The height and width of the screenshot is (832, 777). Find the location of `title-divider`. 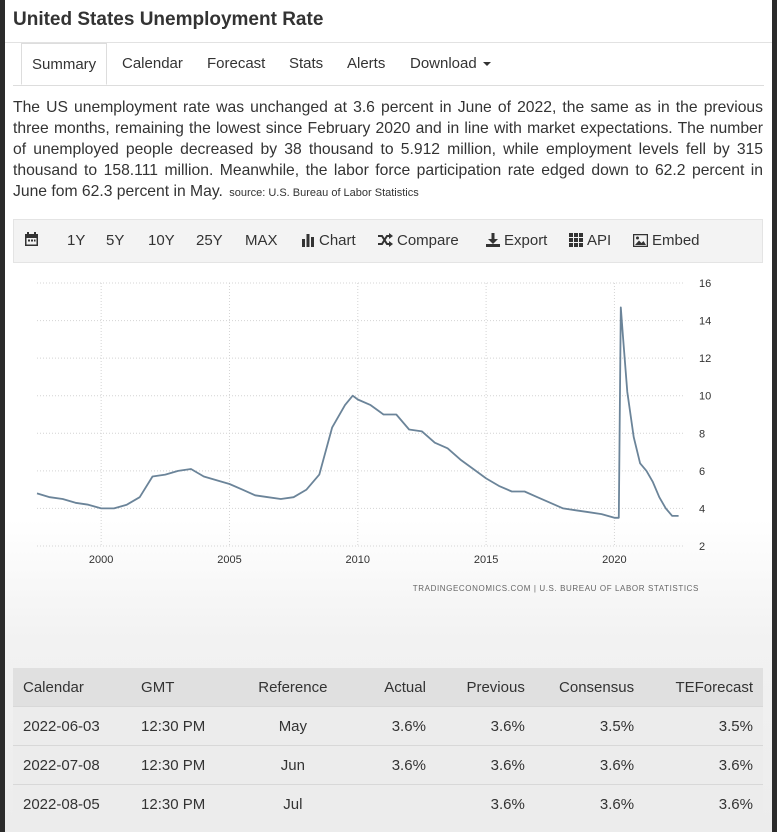

title-divider is located at coordinates (388, 42).